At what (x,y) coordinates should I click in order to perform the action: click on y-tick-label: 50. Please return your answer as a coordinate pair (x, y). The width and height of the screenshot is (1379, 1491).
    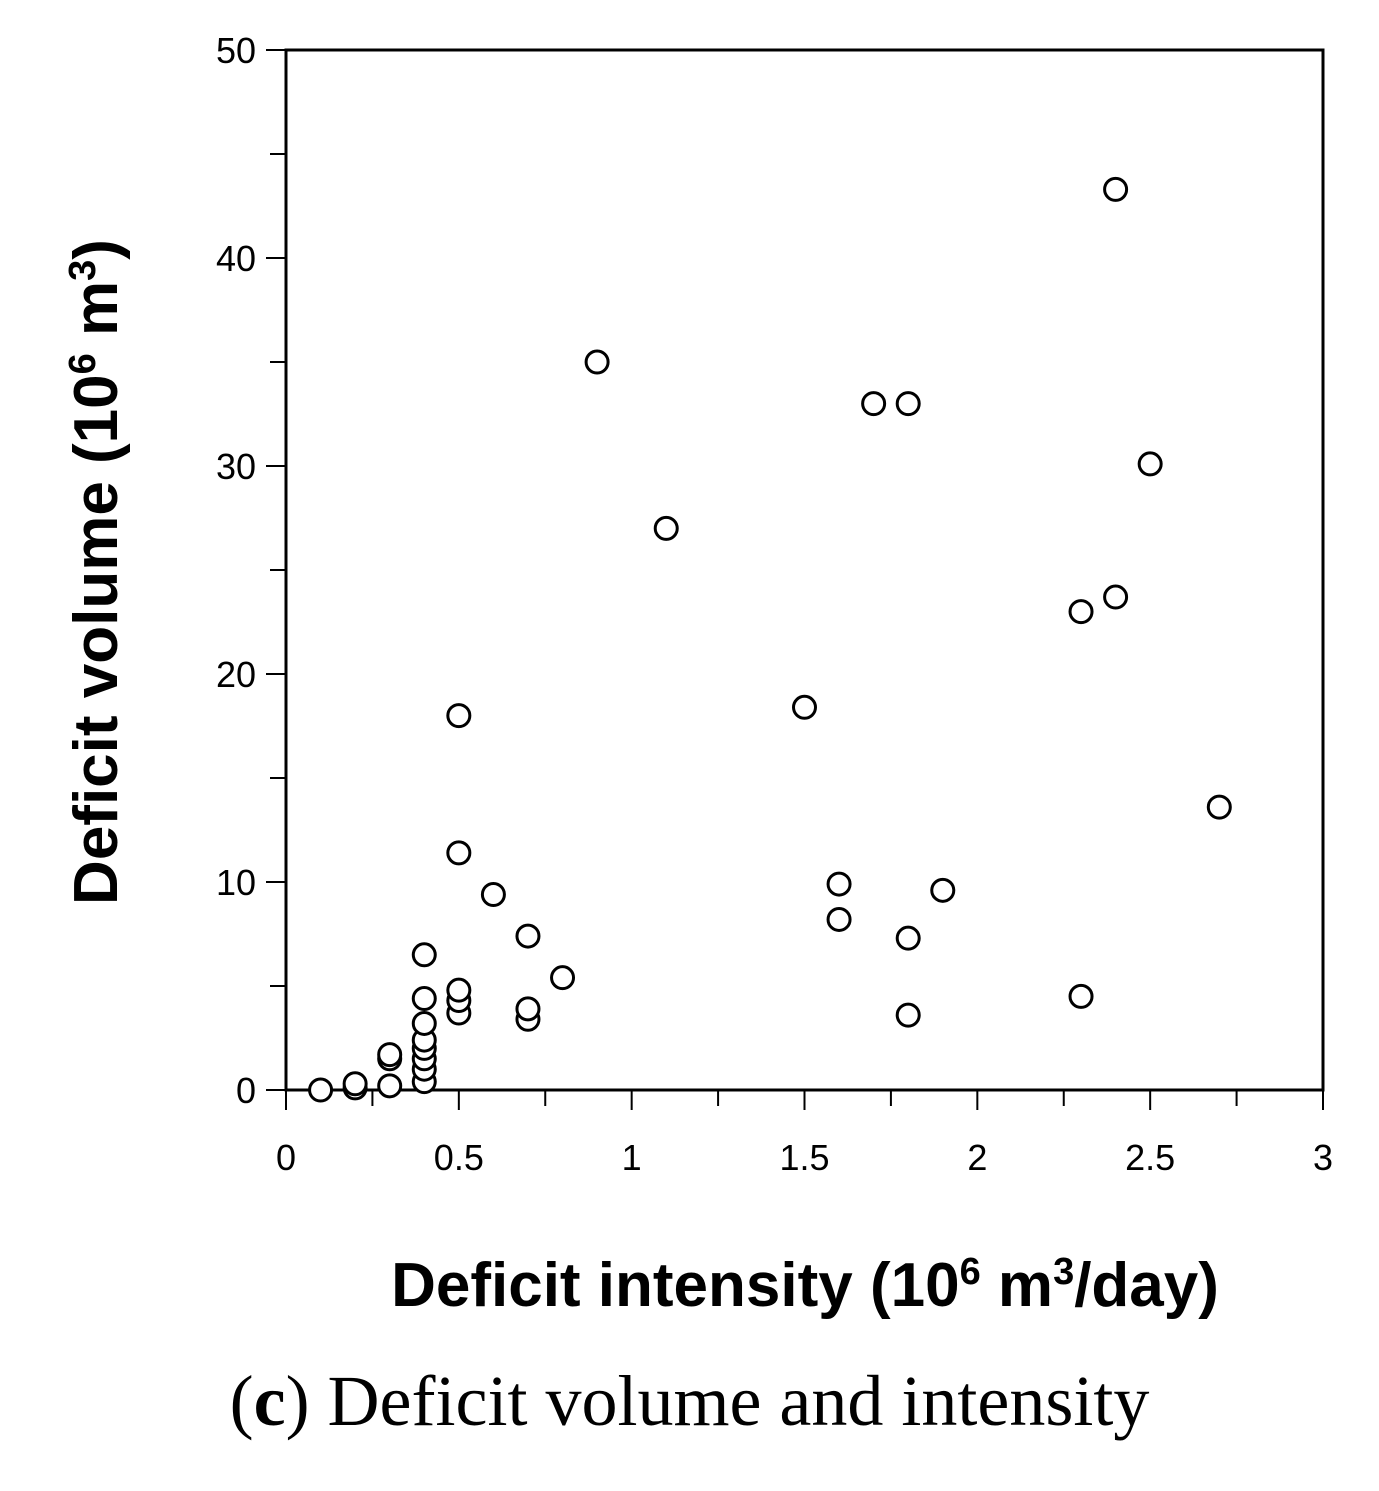
    Looking at the image, I should click on (236, 50).